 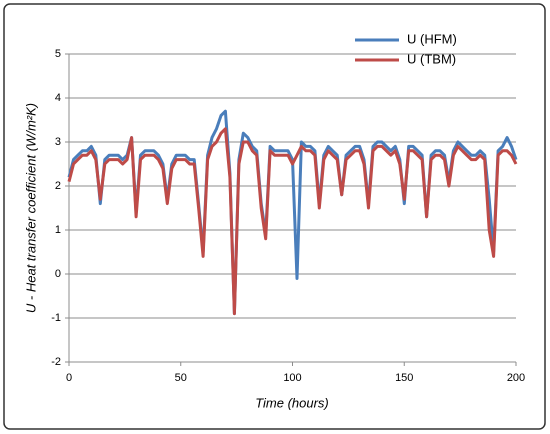 I want to click on legend-label: U (HFM), so click(x=432, y=38).